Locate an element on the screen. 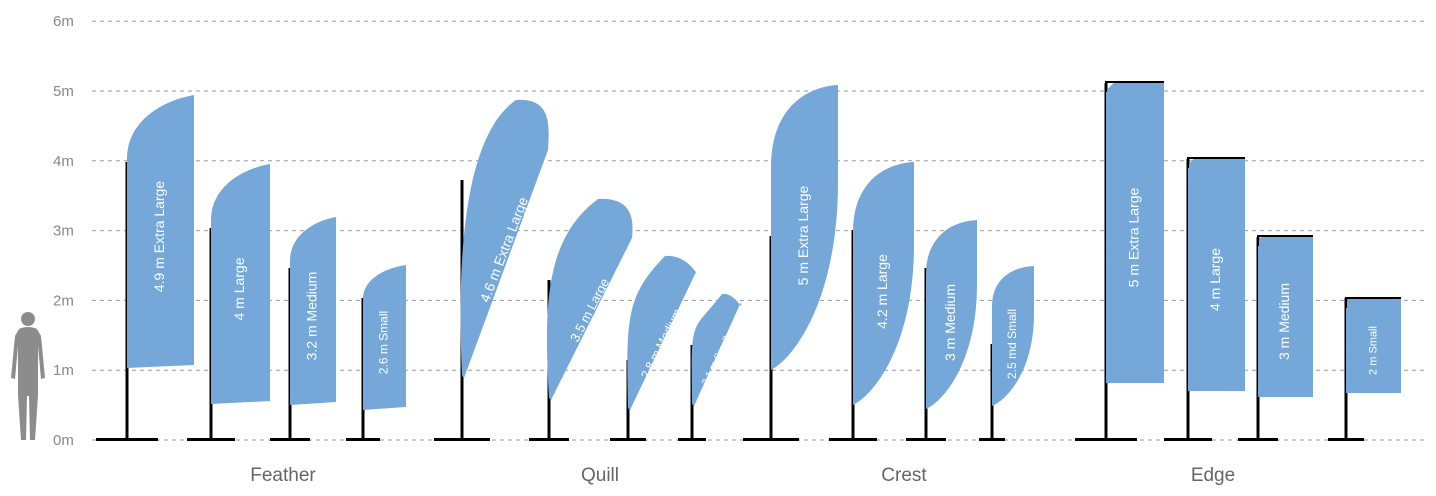 This screenshot has height=496, width=1436. group-label: Feather is located at coordinates (283, 475).